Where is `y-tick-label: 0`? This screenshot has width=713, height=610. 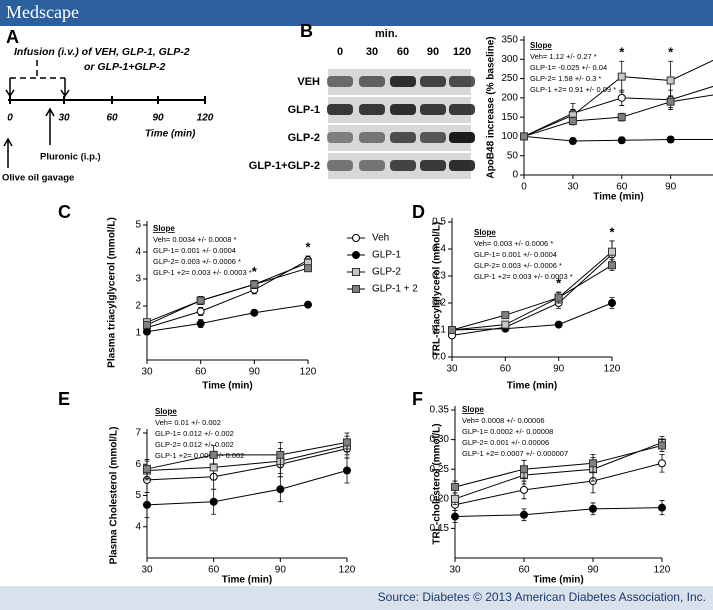 y-tick-label: 0 is located at coordinates (515, 175).